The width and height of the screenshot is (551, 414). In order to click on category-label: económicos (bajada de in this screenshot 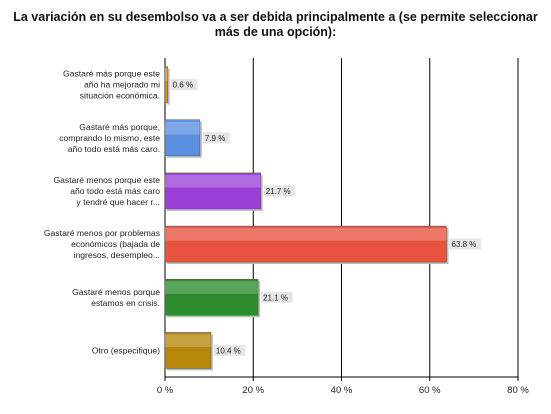, I will do `click(115, 244)`.